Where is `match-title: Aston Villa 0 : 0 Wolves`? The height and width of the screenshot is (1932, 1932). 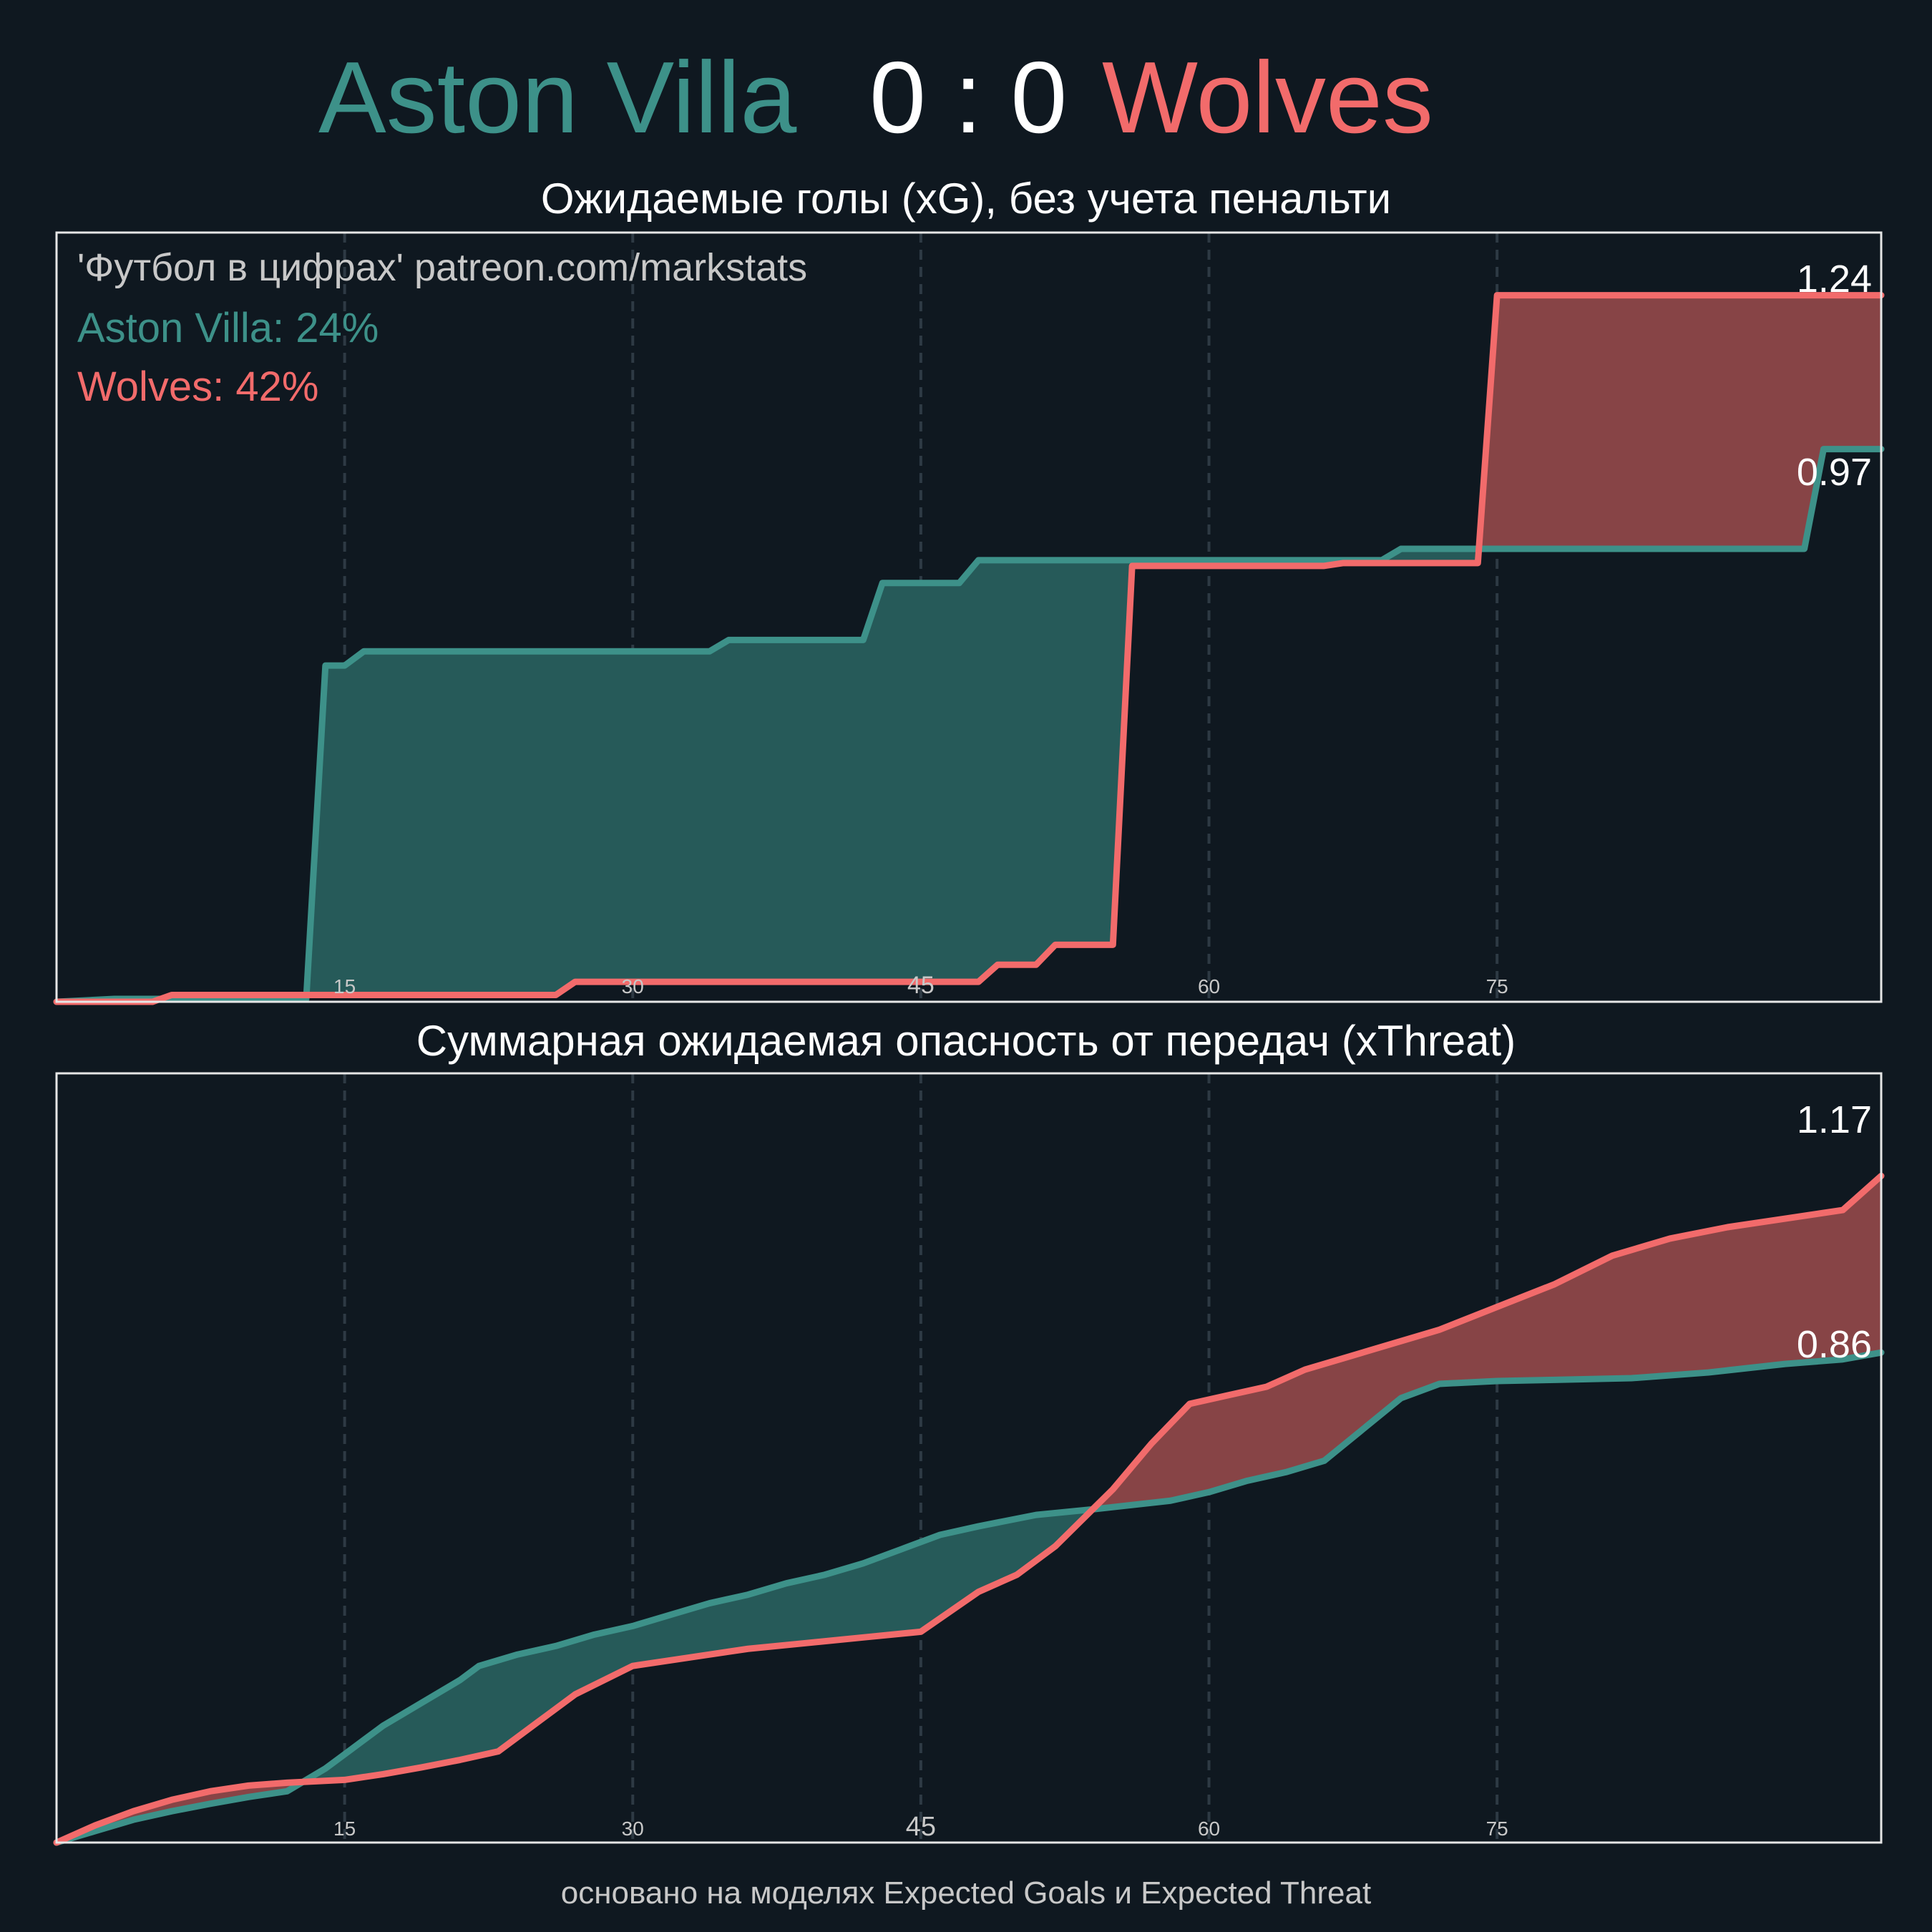 match-title: Aston Villa 0 : 0 Wolves is located at coordinates (875, 98).